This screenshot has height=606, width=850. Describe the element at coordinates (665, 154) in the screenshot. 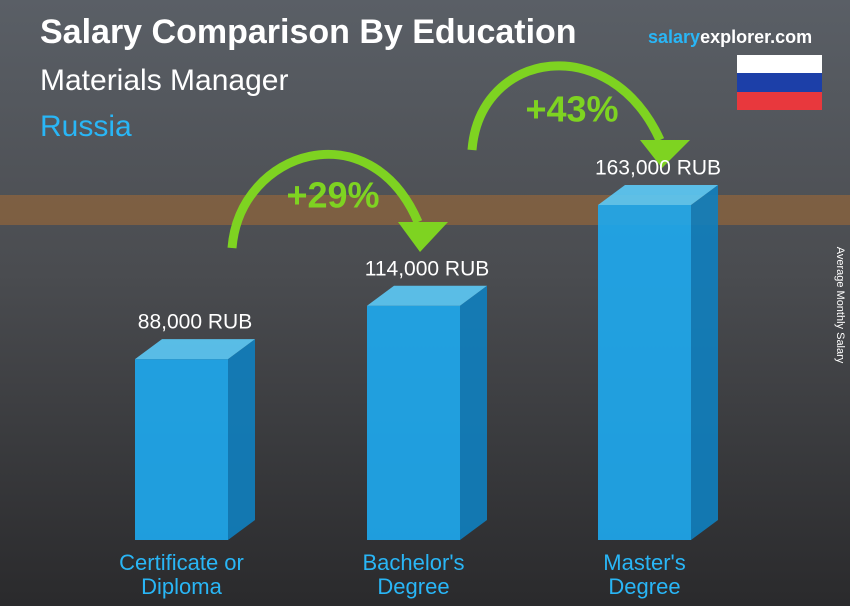

I see `arrow-2-head` at that location.